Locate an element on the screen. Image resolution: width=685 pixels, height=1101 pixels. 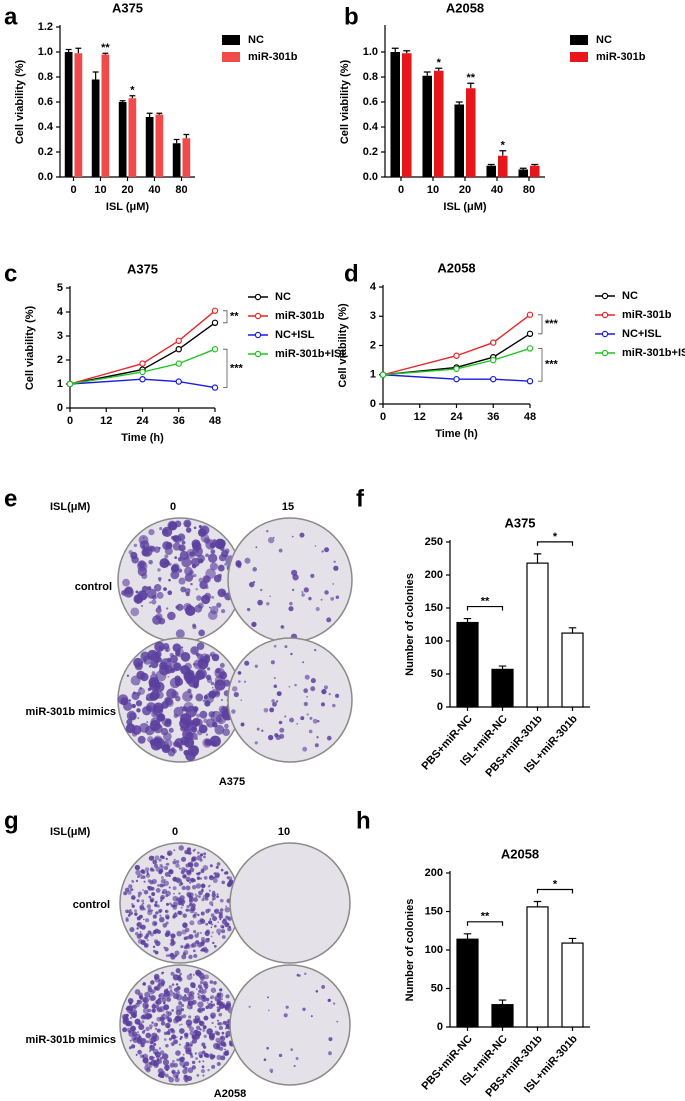
bar is located at coordinates (149, 147).